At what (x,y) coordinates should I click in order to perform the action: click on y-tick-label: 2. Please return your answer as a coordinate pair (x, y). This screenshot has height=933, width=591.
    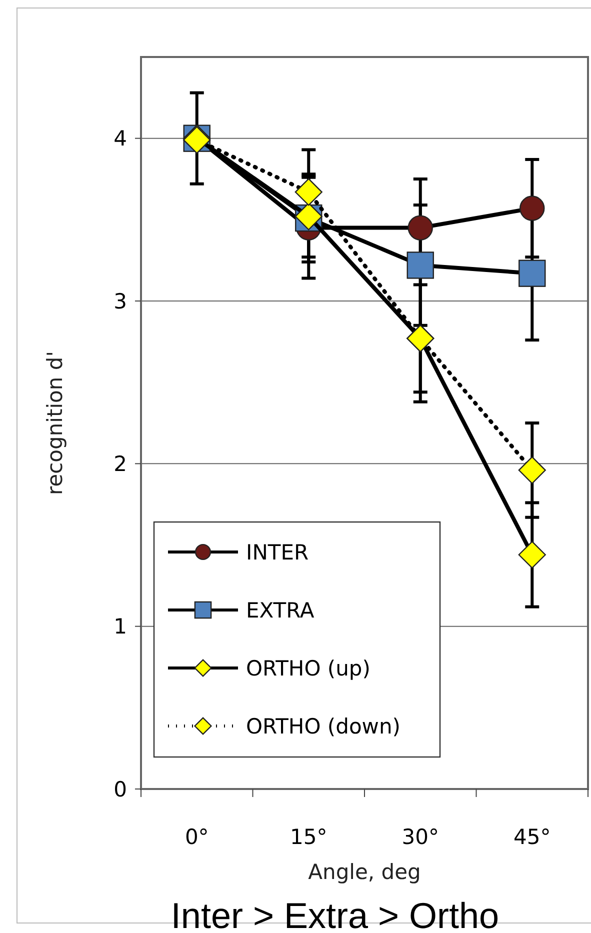
    Looking at the image, I should click on (120, 464).